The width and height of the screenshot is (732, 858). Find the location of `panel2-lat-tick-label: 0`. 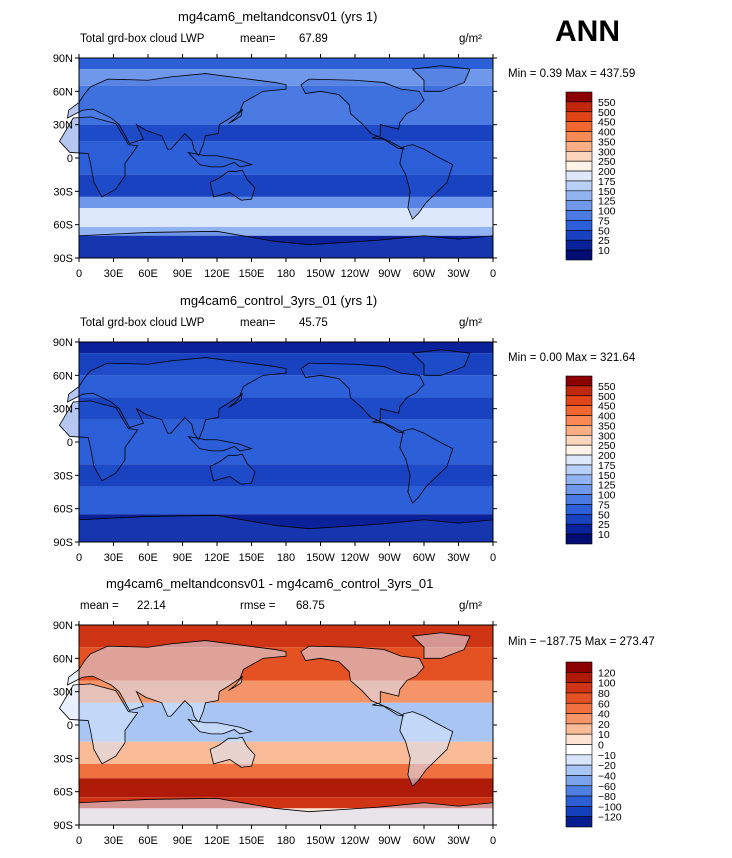

panel2-lat-tick-label: 0 is located at coordinates (70, 443).